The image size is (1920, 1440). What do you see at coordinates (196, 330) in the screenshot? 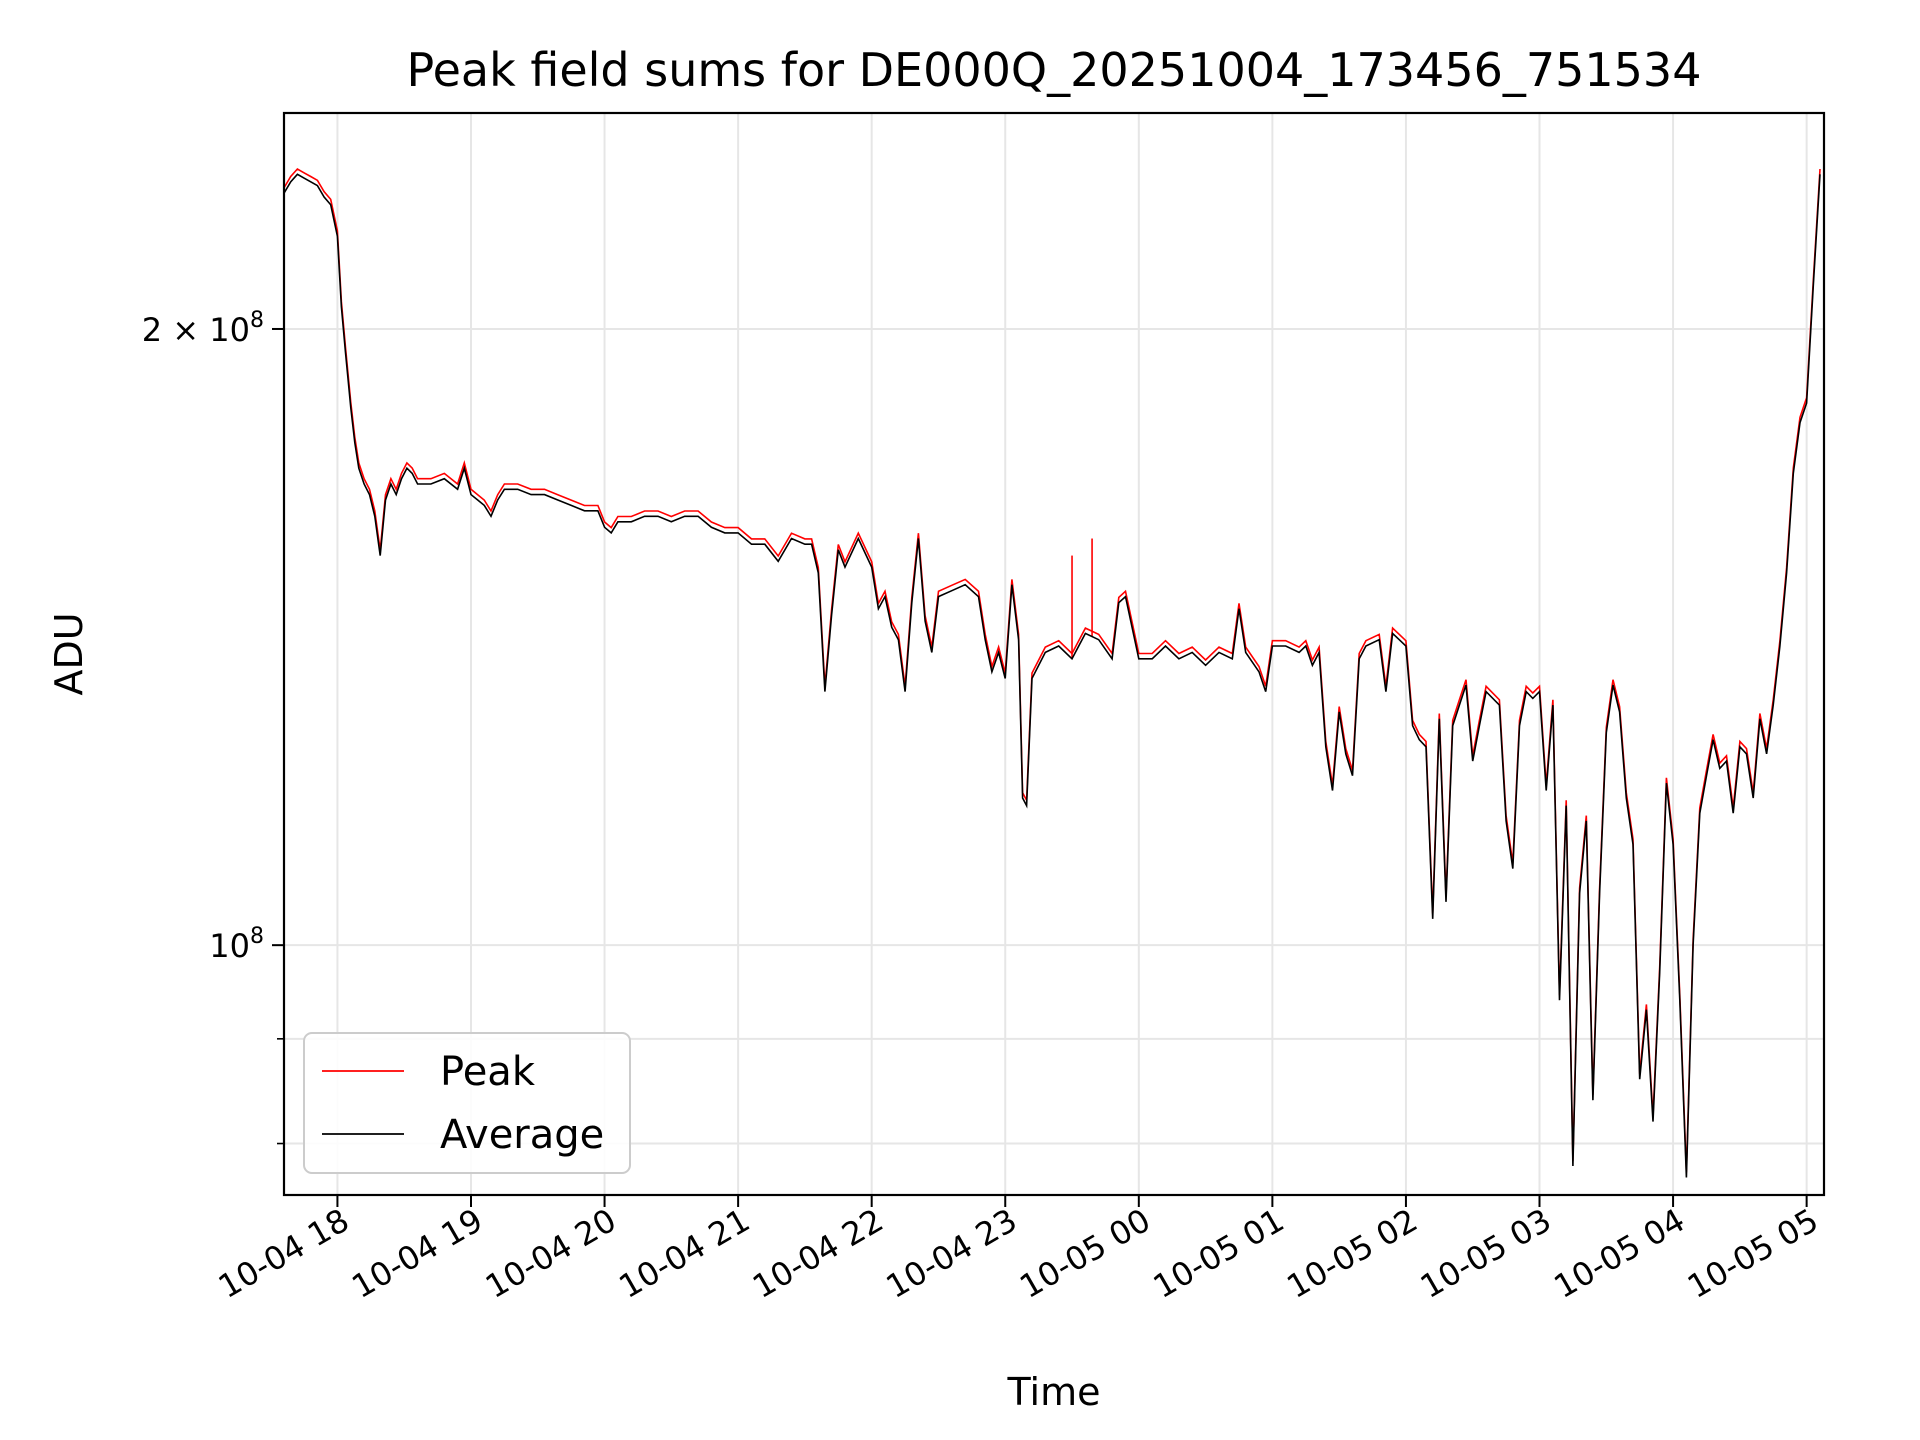
I see `y-tick-label-base: 2 × 10` at bounding box center [196, 330].